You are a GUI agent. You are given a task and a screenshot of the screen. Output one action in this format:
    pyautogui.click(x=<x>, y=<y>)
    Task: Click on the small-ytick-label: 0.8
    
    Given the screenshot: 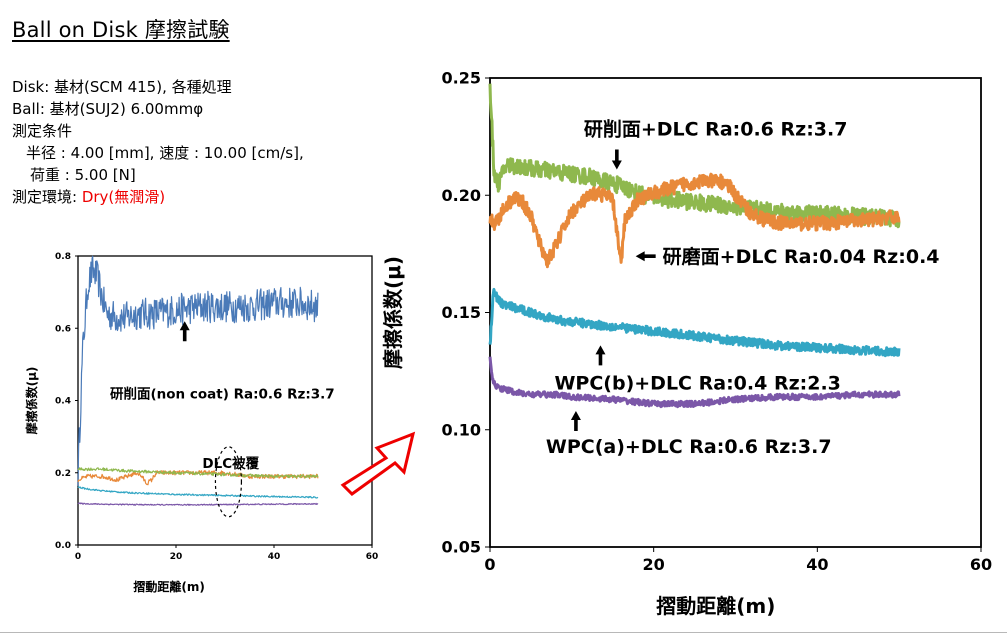 What is the action you would take?
    pyautogui.click(x=63, y=257)
    